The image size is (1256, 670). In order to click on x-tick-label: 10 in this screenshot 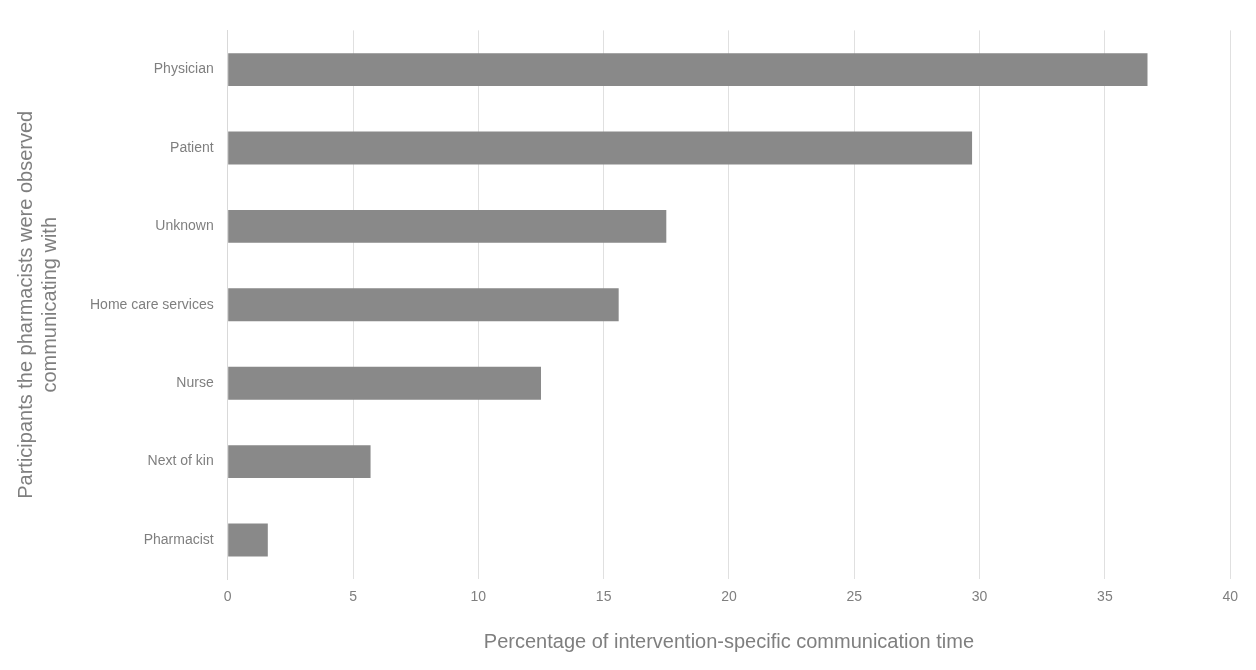, I will do `click(478, 596)`.